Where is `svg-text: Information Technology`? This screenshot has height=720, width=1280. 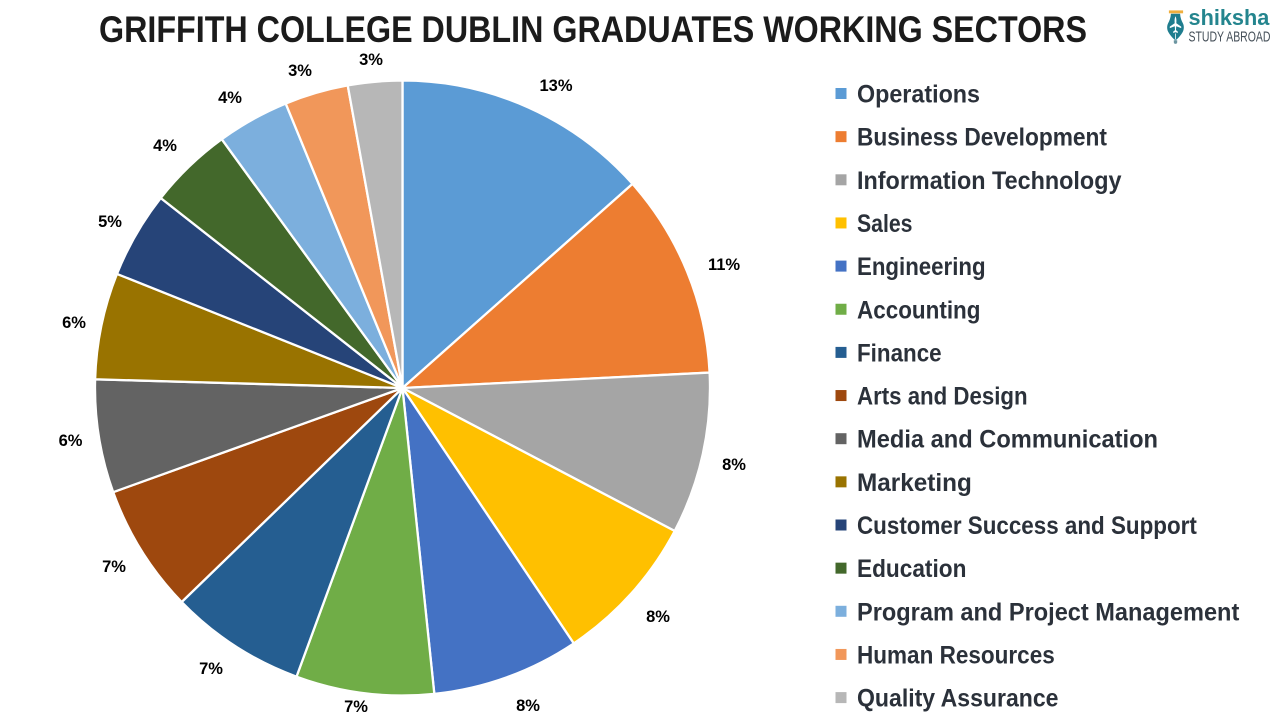
svg-text: Information Technology is located at coordinates (989, 181).